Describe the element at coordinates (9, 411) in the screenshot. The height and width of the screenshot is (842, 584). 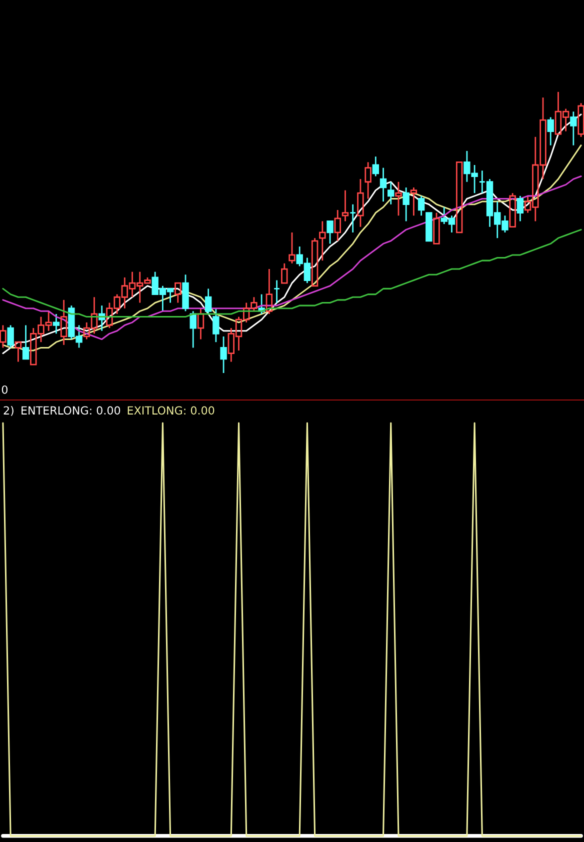
I see `chart-title: 2)` at that location.